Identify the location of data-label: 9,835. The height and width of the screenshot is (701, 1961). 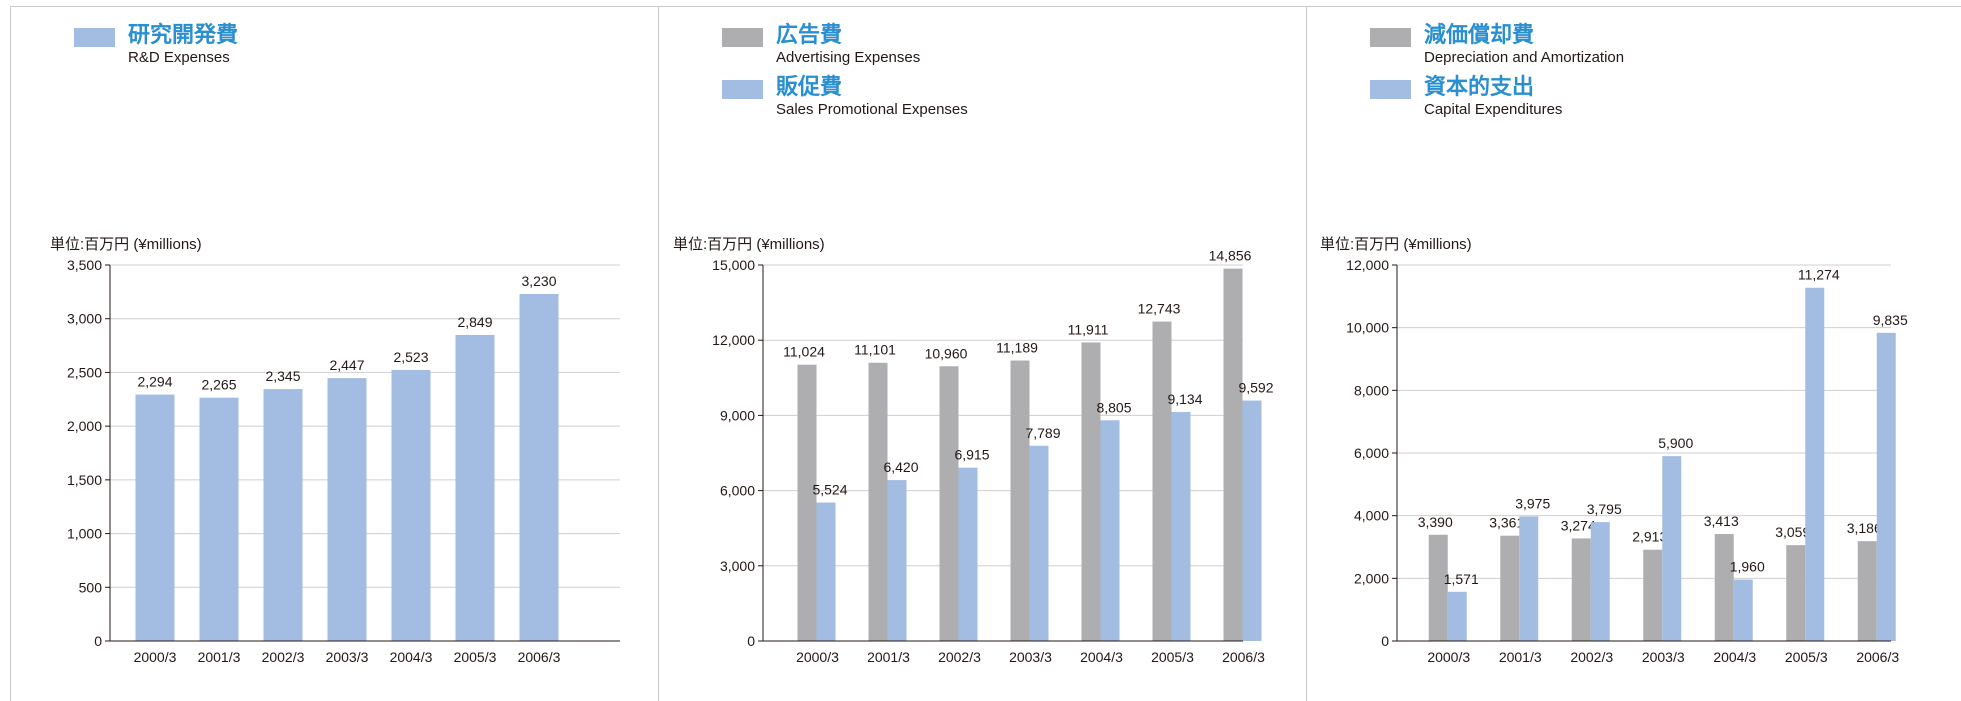
(1890, 320).